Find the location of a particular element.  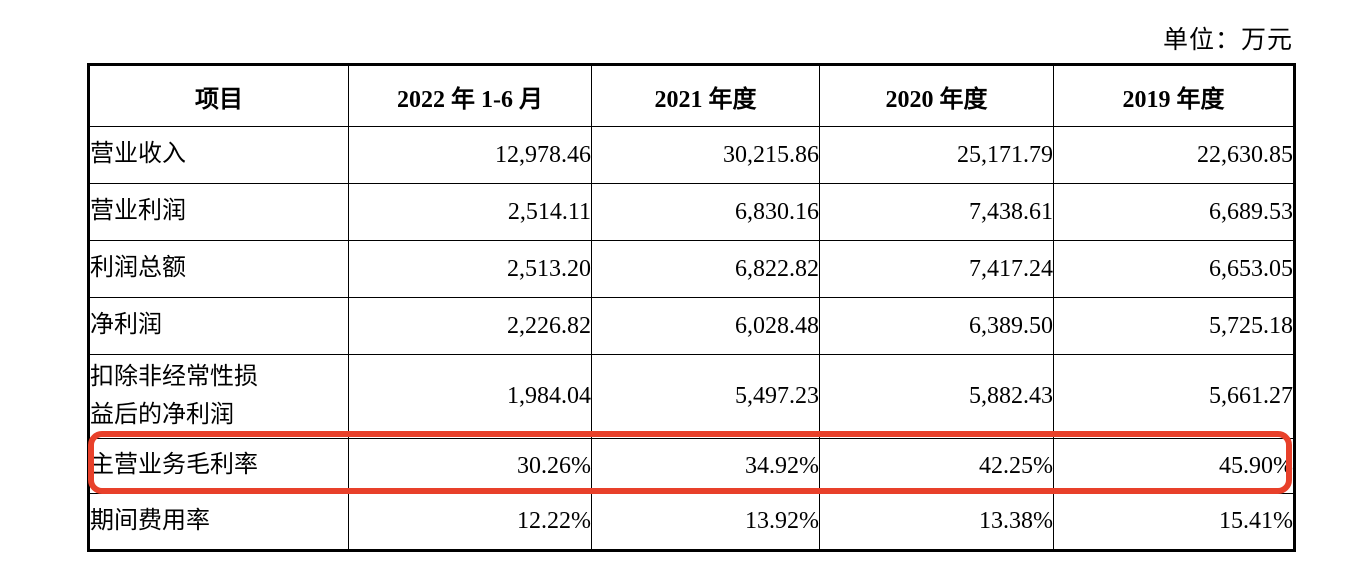

row-label: 期间费用率 is located at coordinates (218, 522).